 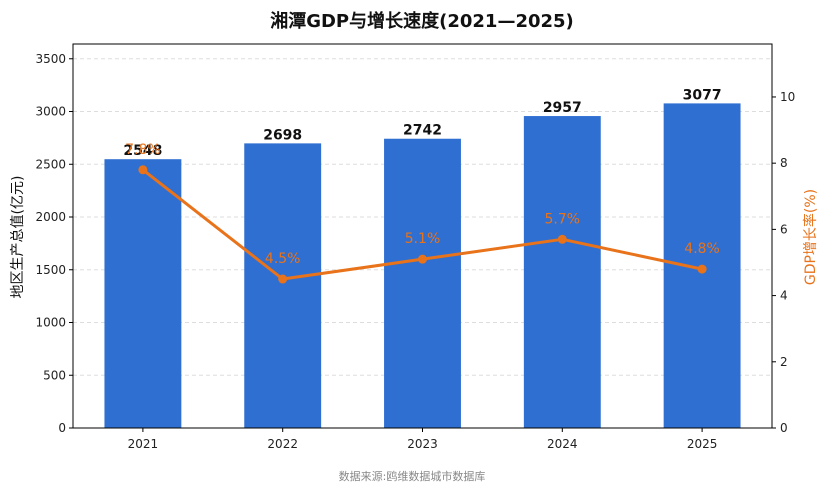 What do you see at coordinates (143, 444) in the screenshot?
I see `x-tick-label: 2021` at bounding box center [143, 444].